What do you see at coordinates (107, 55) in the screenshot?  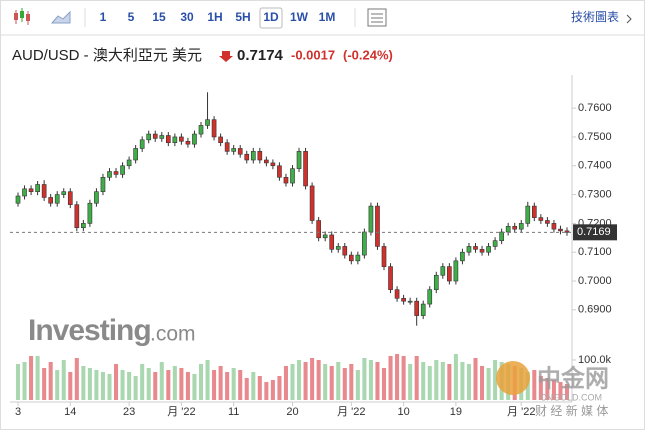 I see `instrument-title: AUD/USD - 澳大利亞元 美元` at bounding box center [107, 55].